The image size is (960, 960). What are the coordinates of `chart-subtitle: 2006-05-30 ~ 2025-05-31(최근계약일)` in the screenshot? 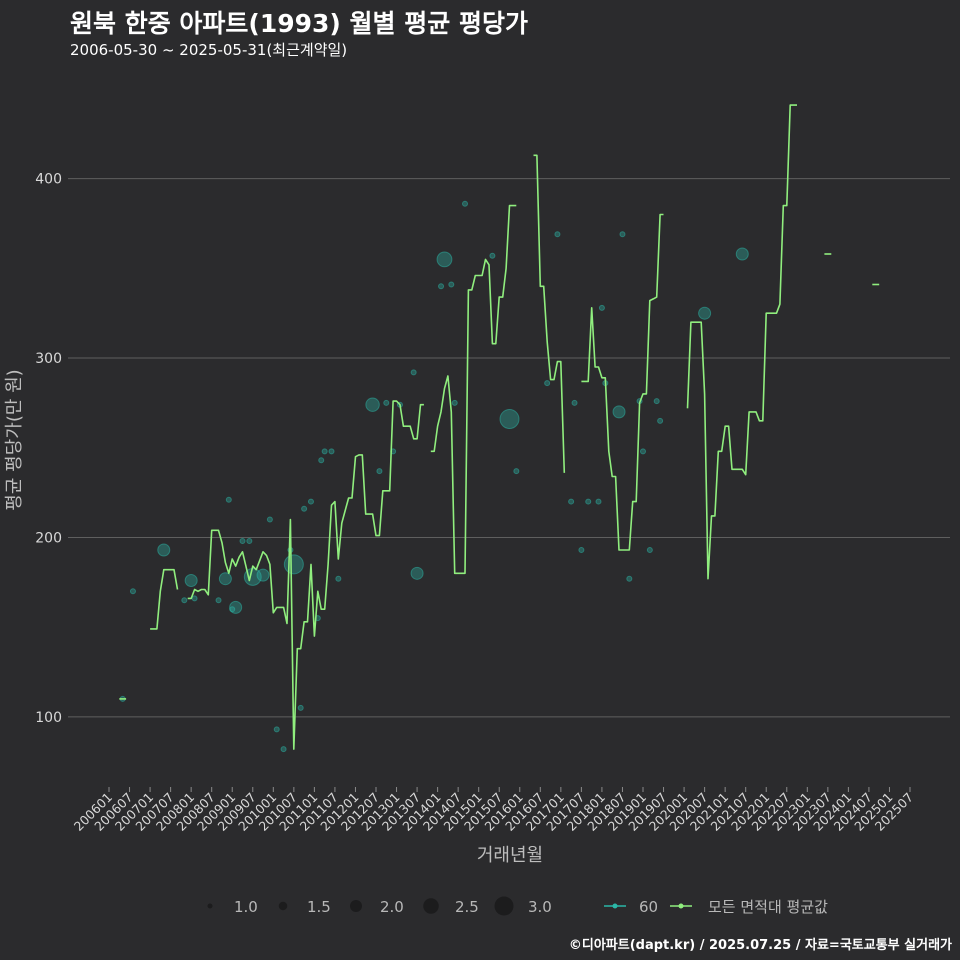 It's located at (209, 50).